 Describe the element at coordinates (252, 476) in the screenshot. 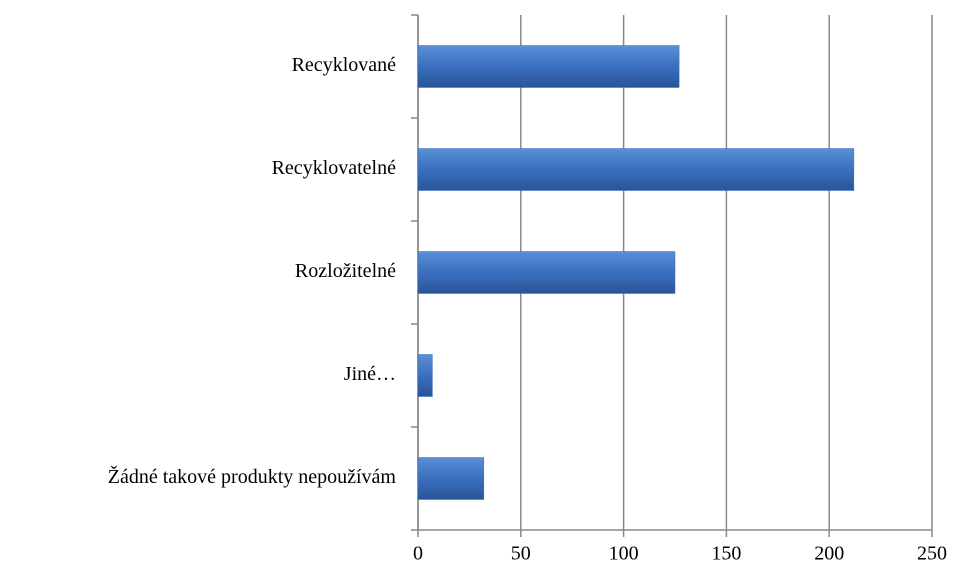

I see `y-tick-label: Žádné takové produkty nepoužívám` at that location.